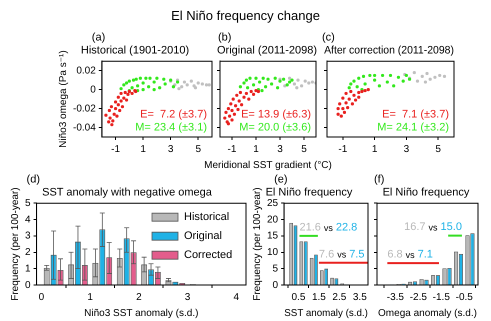  Describe the element at coordinates (415, 114) in the screenshot. I see `annotation: E= 7.1 (±3.7)` at that location.